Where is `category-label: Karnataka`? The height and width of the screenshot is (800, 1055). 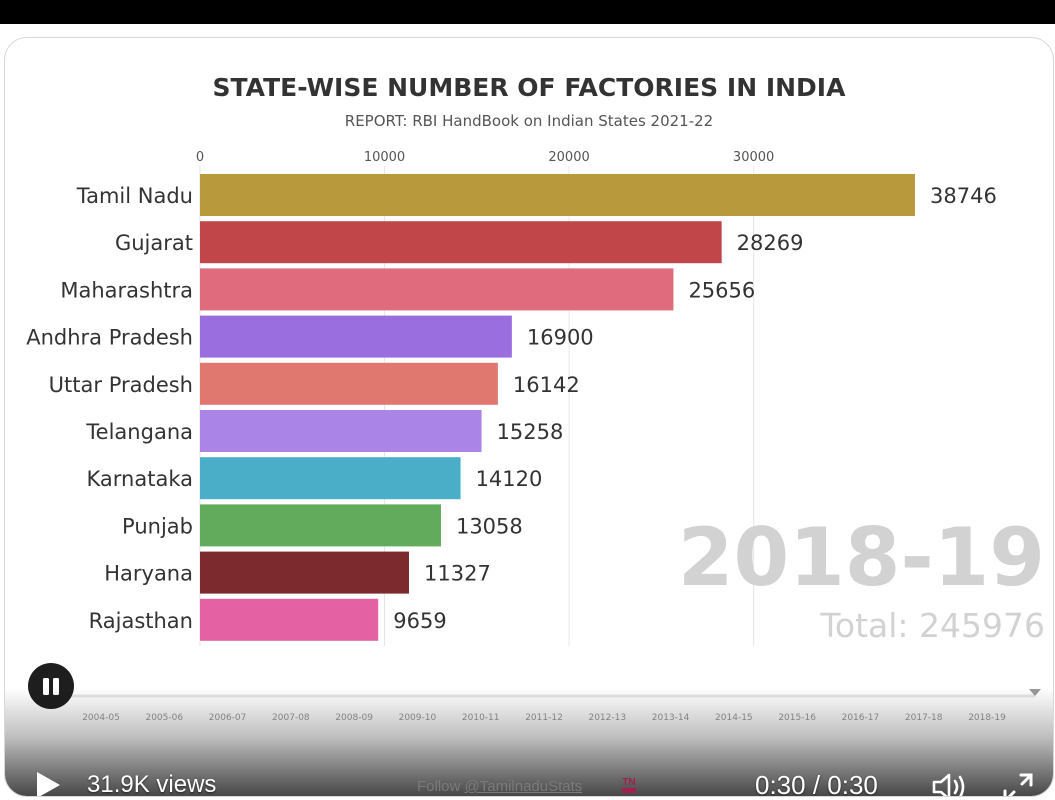
category-label: Karnataka is located at coordinates (140, 479).